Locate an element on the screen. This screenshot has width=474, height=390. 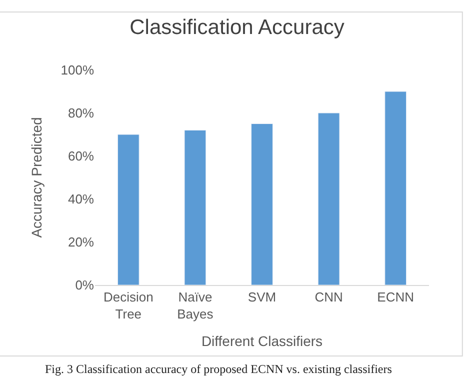
chart-title: Classification Accuracy is located at coordinates (237, 28).